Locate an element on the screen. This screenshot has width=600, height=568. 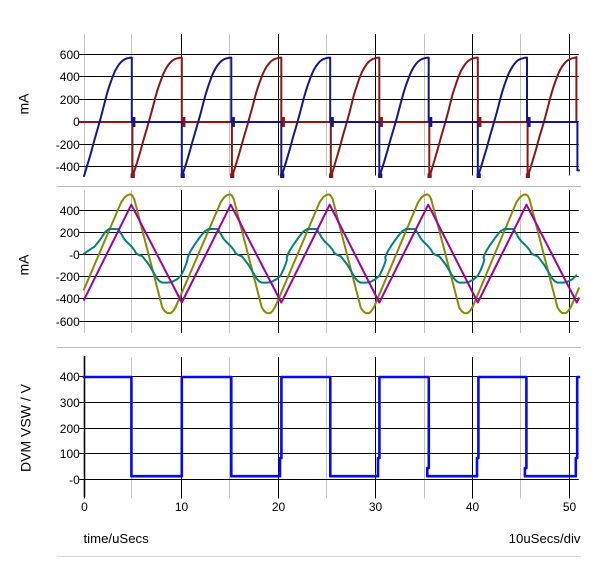
svg-text: 100 is located at coordinates (70, 454).